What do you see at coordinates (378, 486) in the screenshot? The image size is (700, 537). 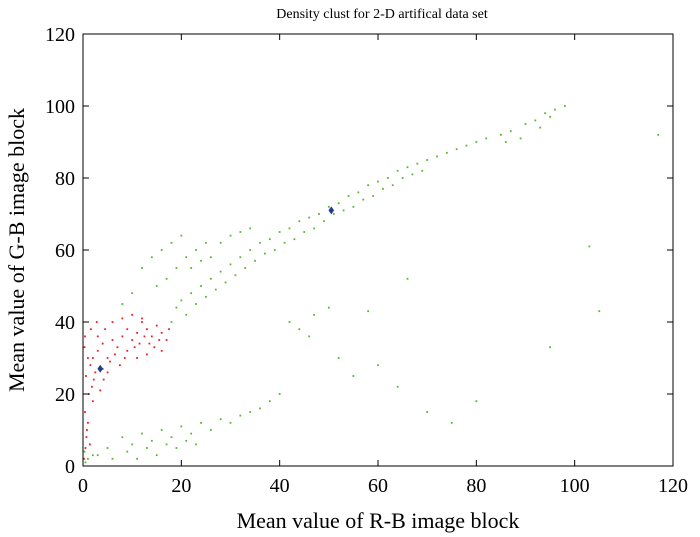 I see `x-tick-label-3: 60` at bounding box center [378, 486].